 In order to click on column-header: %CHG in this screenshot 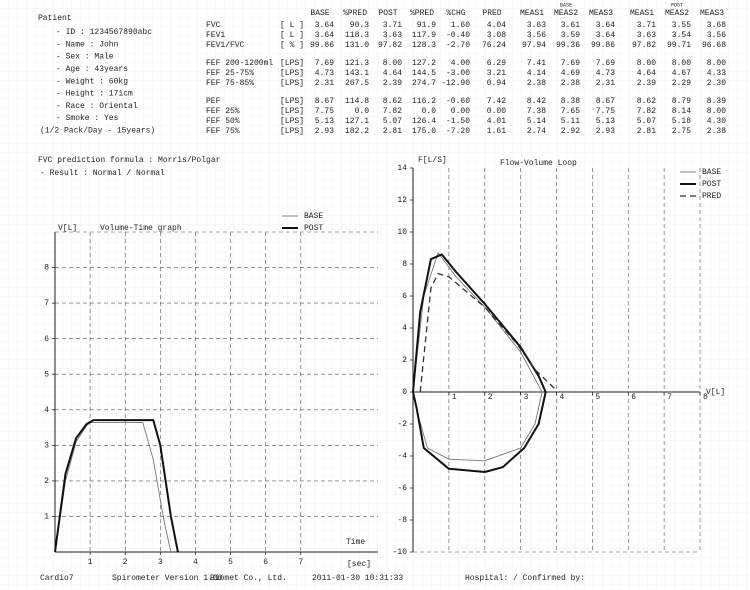, I will do `click(455, 13)`.